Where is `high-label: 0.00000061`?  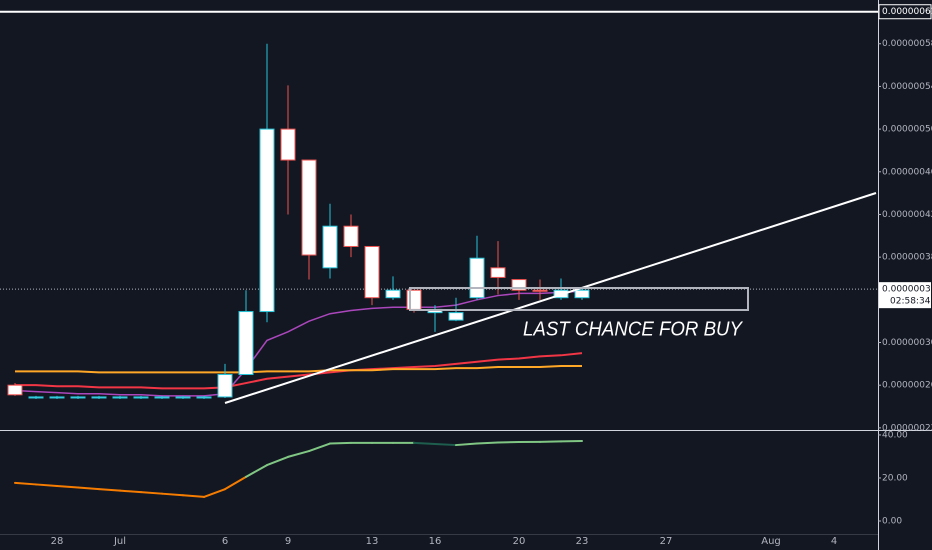 high-label: 0.00000061 is located at coordinates (907, 12).